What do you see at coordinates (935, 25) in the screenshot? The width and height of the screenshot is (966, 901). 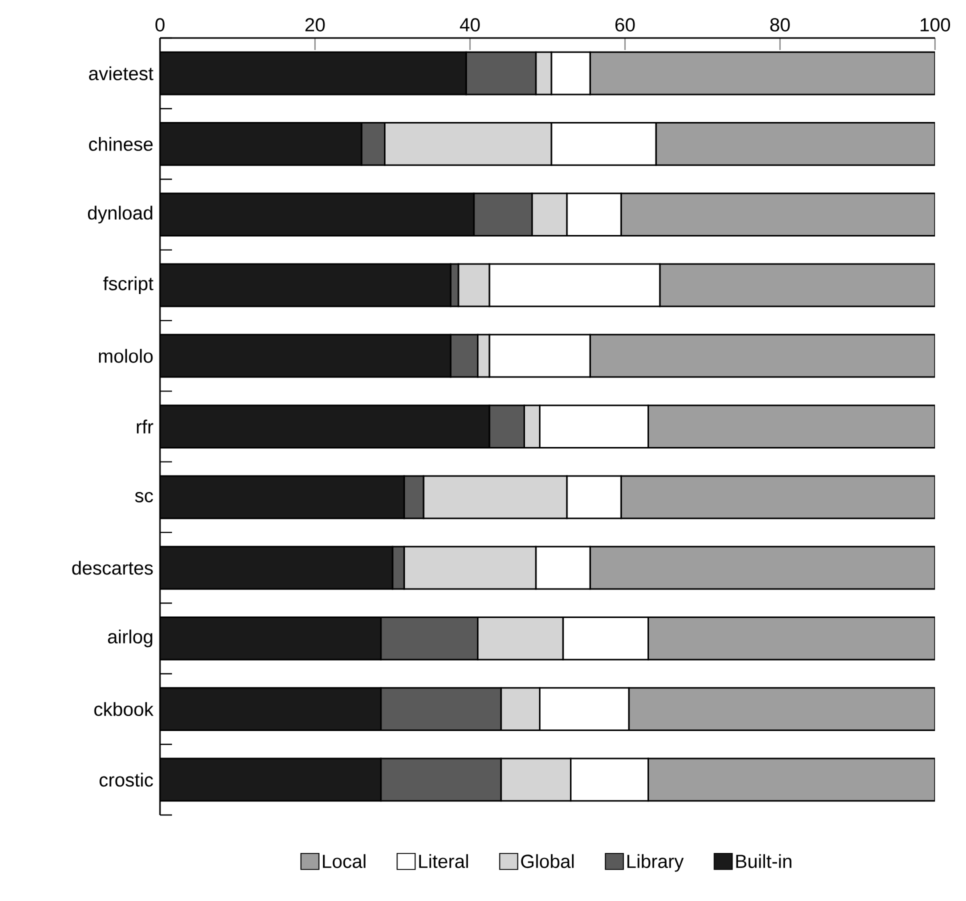 I see `x-tick-label: 100` at bounding box center [935, 25].